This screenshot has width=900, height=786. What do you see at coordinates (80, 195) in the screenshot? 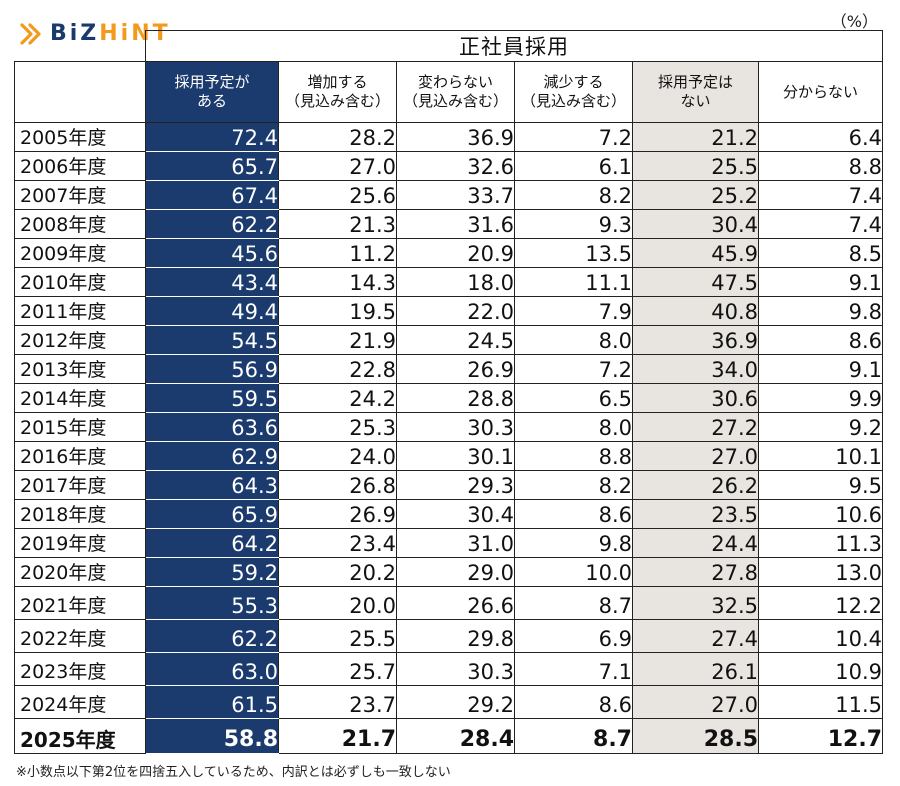
I see `cell-year: 2007年度` at bounding box center [80, 195].